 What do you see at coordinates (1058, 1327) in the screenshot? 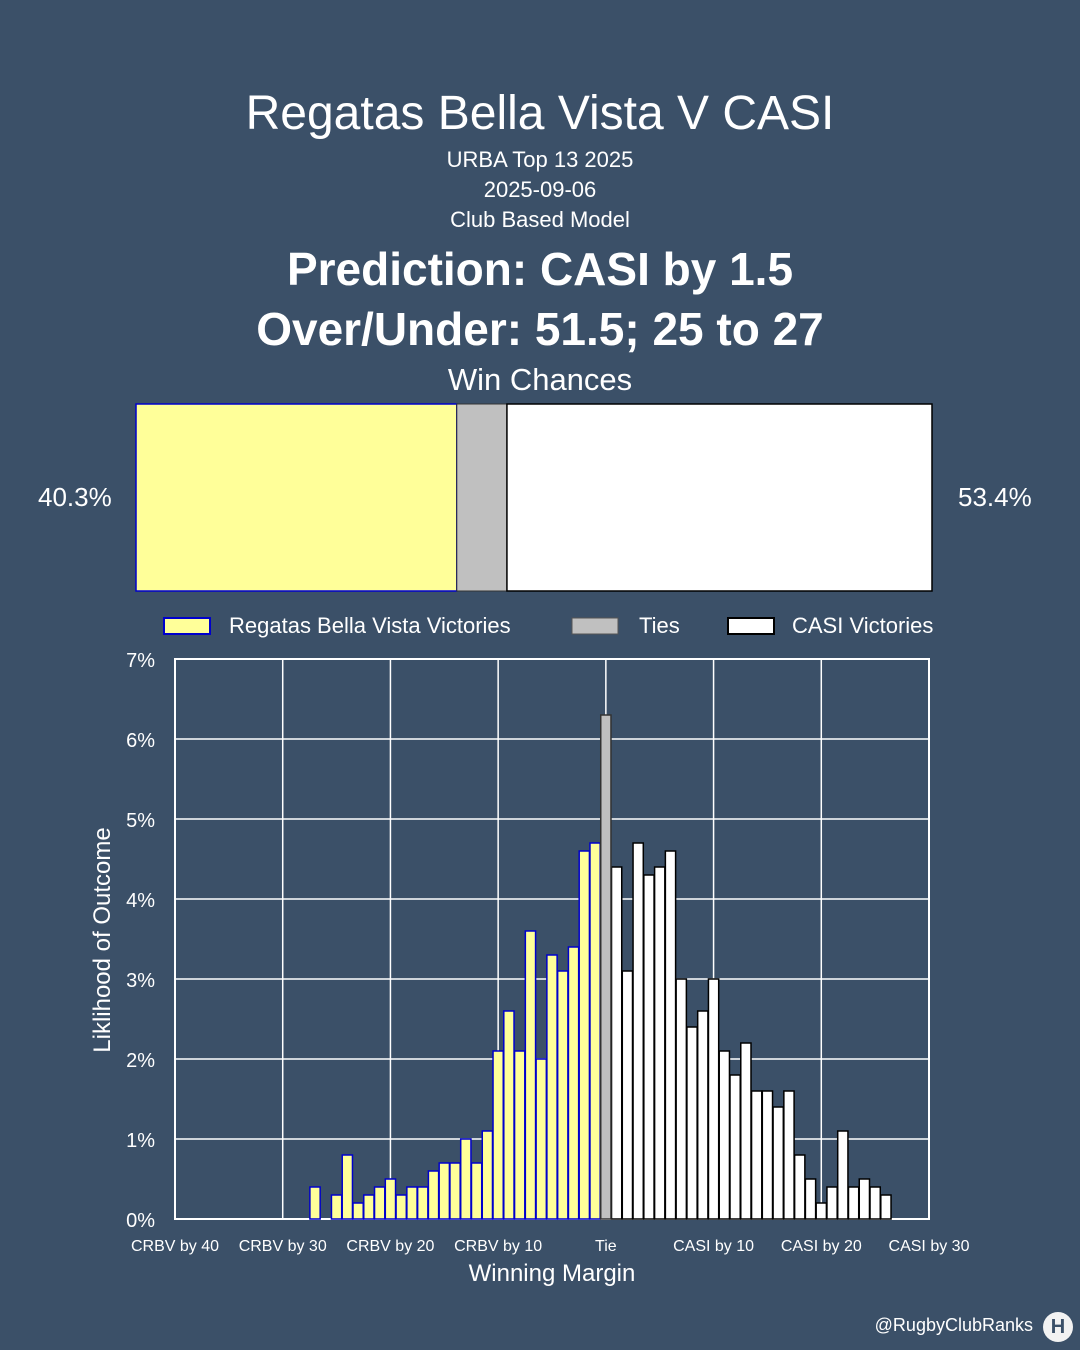
I see `brand-logo-icon: H` at bounding box center [1058, 1327].